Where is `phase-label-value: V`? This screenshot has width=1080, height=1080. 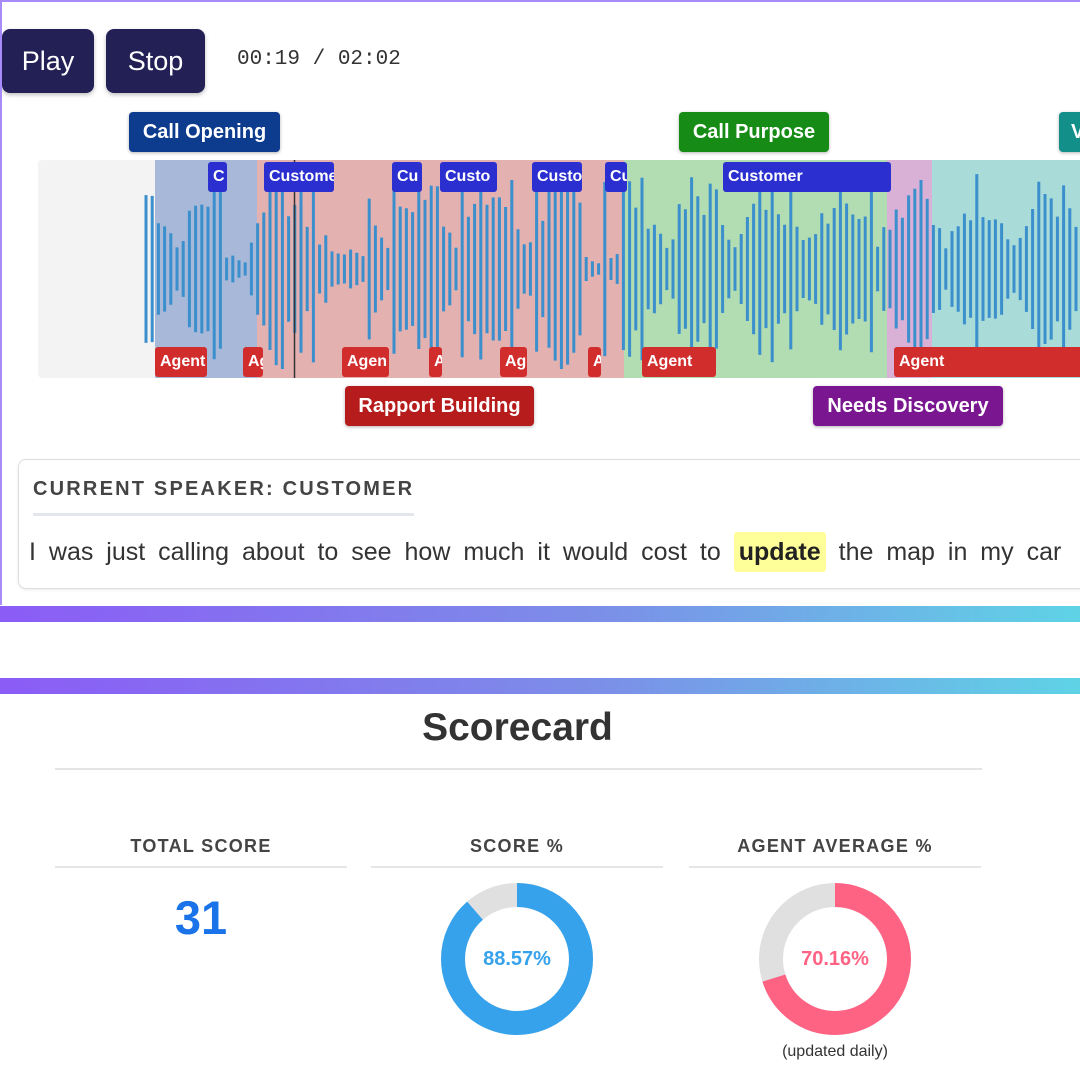 phase-label-value: V is located at coordinates (1069, 132).